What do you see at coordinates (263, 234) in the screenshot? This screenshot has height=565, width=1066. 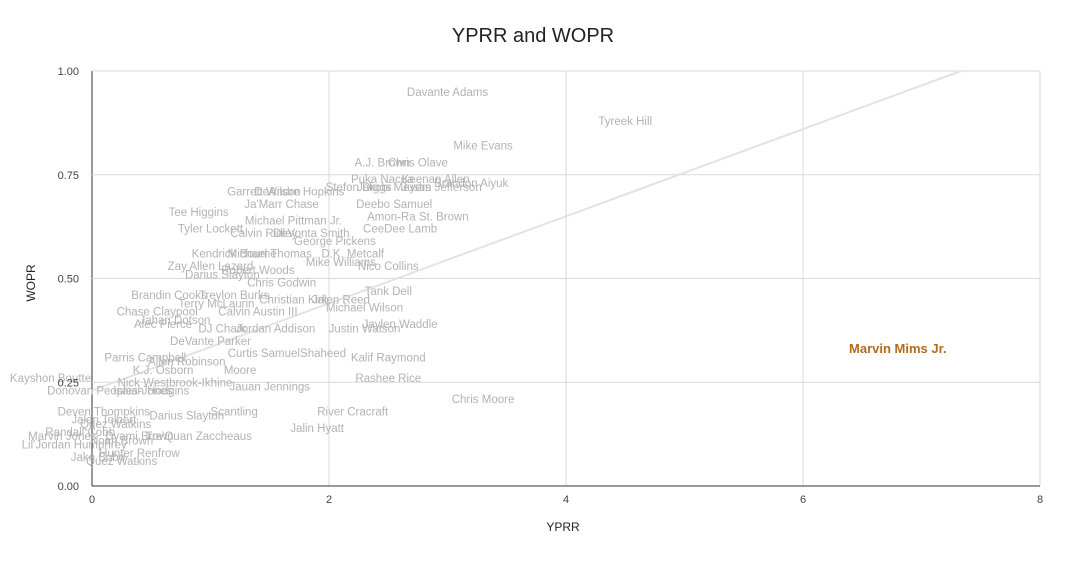 I see `point-label: Calvin Ridley` at bounding box center [263, 234].